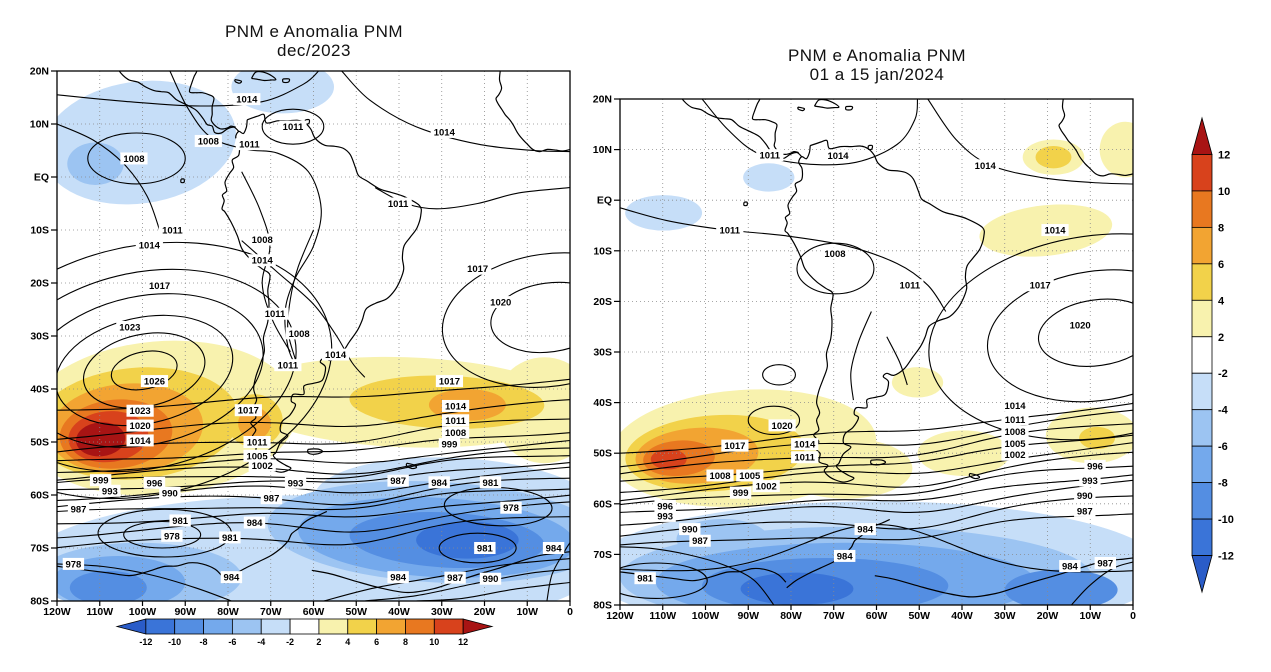  Describe the element at coordinates (834, 254) in the screenshot. I see `contour-label: 1008` at that location.